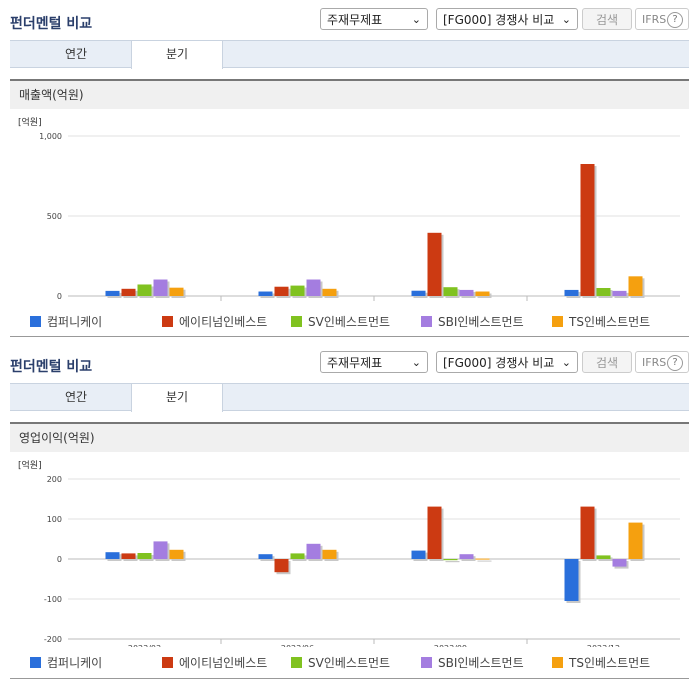 The width and height of the screenshot is (696, 684). What do you see at coordinates (144, 301) in the screenshot?
I see `x-tick-label: 2023/03` at bounding box center [144, 301].